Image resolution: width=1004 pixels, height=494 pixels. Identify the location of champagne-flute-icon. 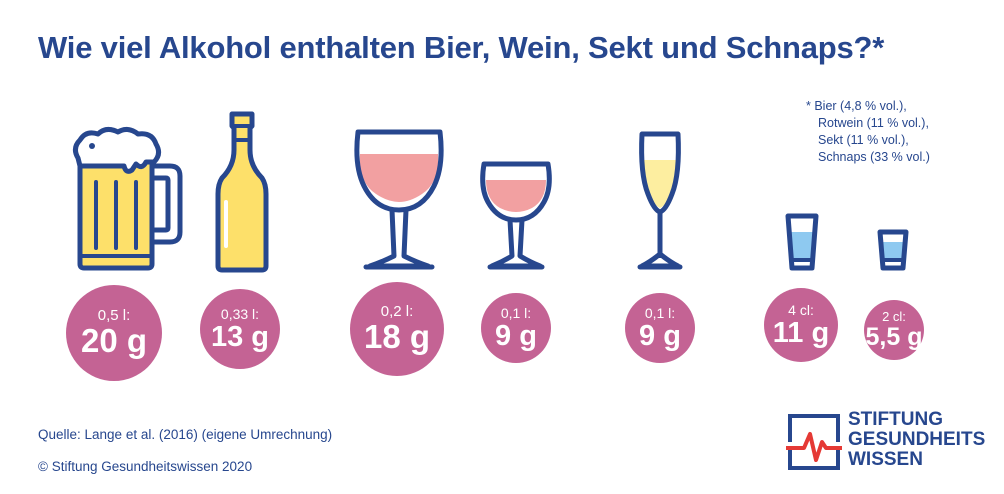
(660, 201).